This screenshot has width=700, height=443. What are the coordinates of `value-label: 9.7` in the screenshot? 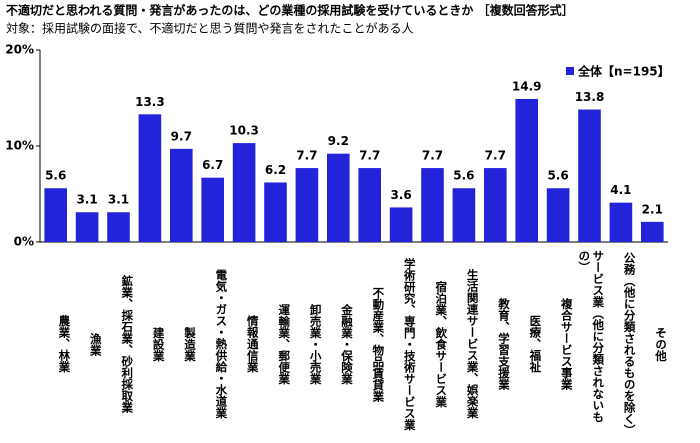 It's located at (181, 136).